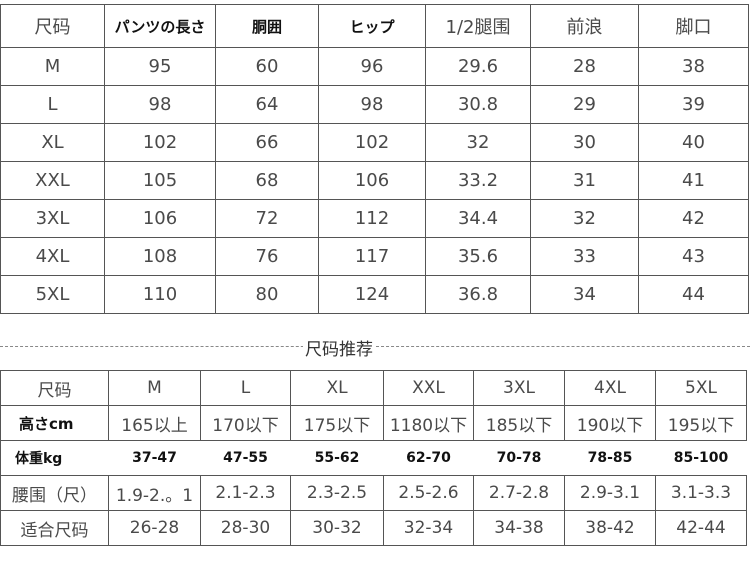  I want to click on measurement-cell: 72, so click(267, 218).